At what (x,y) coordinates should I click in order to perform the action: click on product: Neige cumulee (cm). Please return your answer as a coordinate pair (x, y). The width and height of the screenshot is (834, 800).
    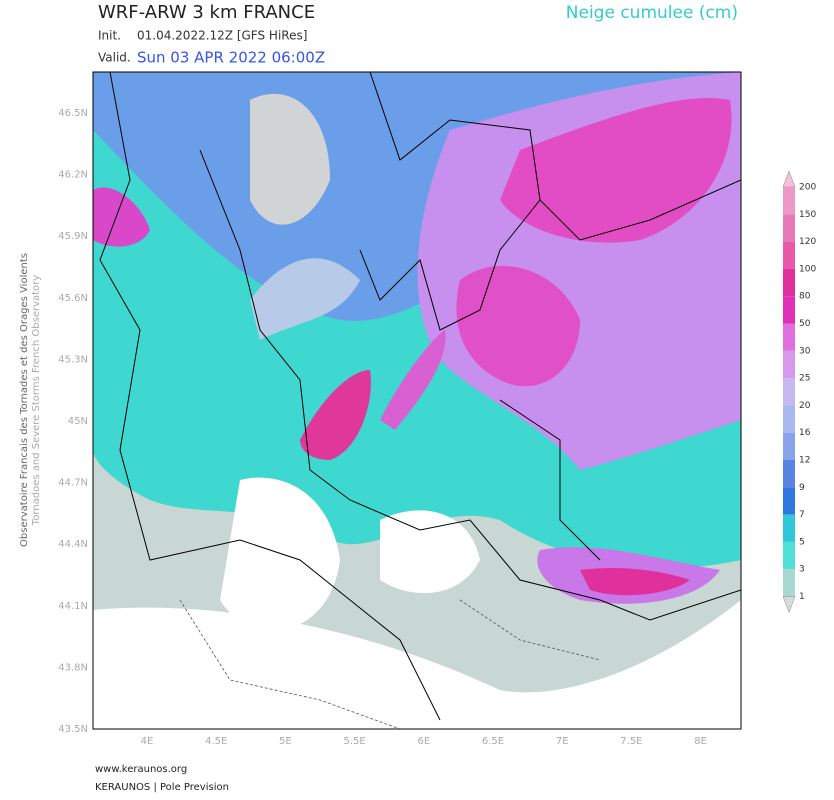
    Looking at the image, I should click on (652, 13).